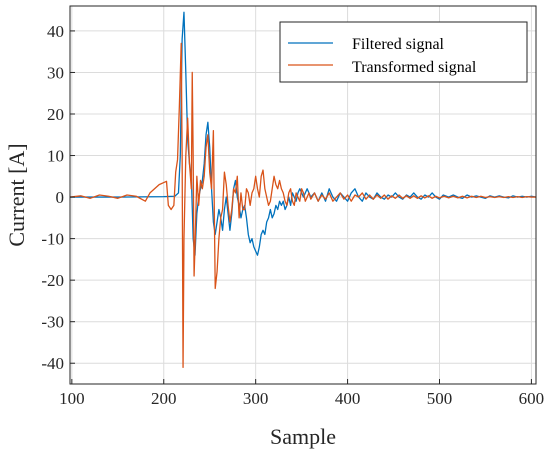  I want to click on y-tick-label: -40, so click(52, 363).